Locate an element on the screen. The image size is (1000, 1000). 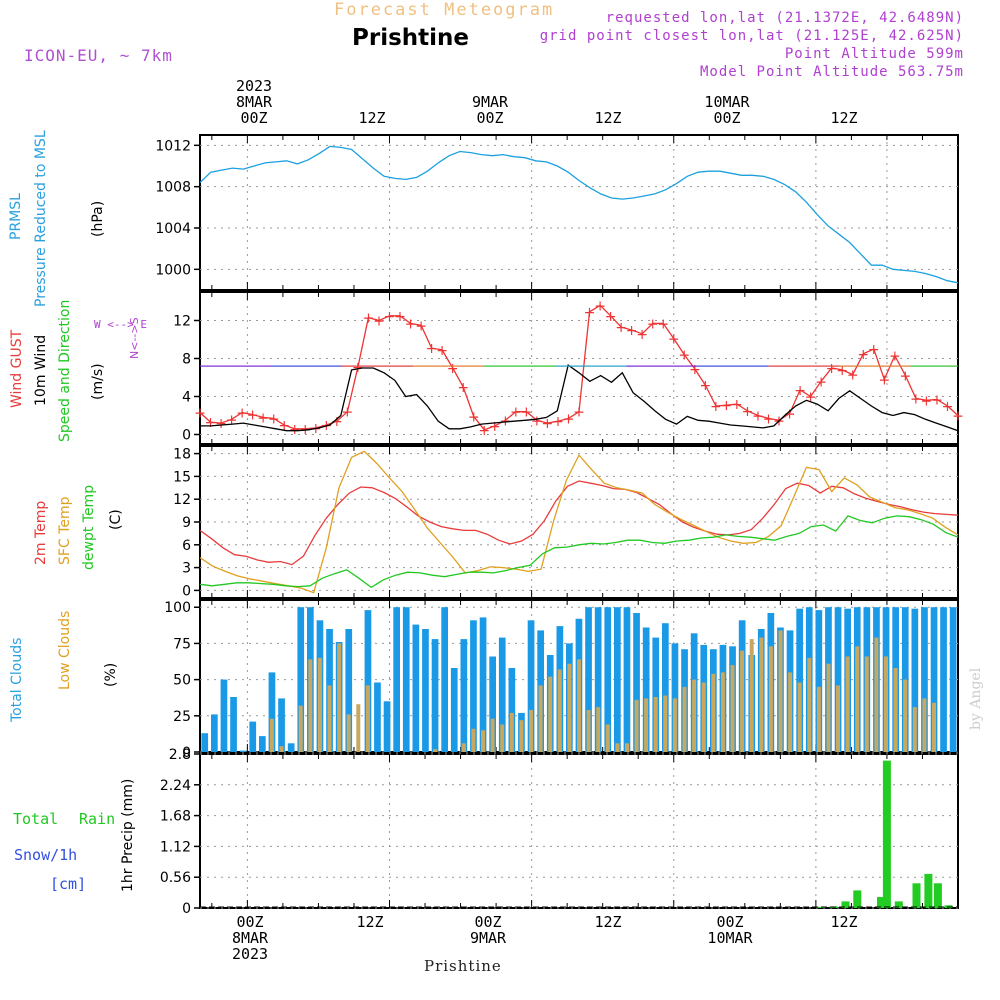
y-tick-label: 6 is located at coordinates (186, 546).